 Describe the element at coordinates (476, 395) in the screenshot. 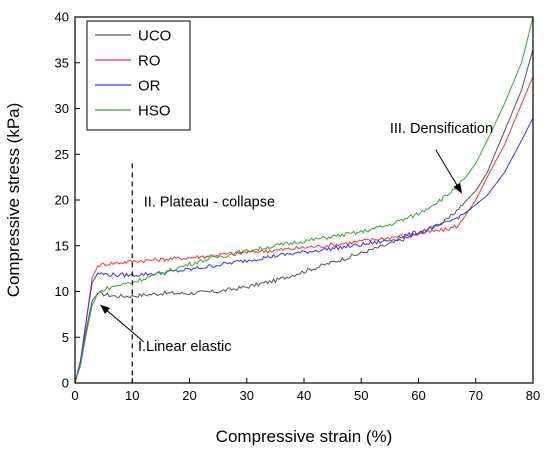

I see `x-tick-label: 70` at that location.